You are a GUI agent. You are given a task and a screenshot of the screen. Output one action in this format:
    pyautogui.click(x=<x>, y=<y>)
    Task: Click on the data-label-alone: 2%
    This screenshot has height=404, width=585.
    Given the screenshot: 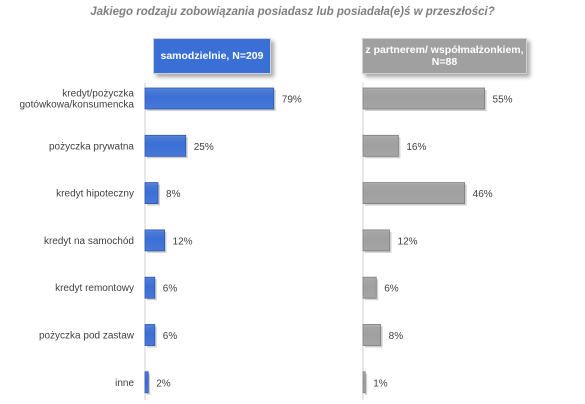 What is the action you would take?
    pyautogui.click(x=163, y=383)
    